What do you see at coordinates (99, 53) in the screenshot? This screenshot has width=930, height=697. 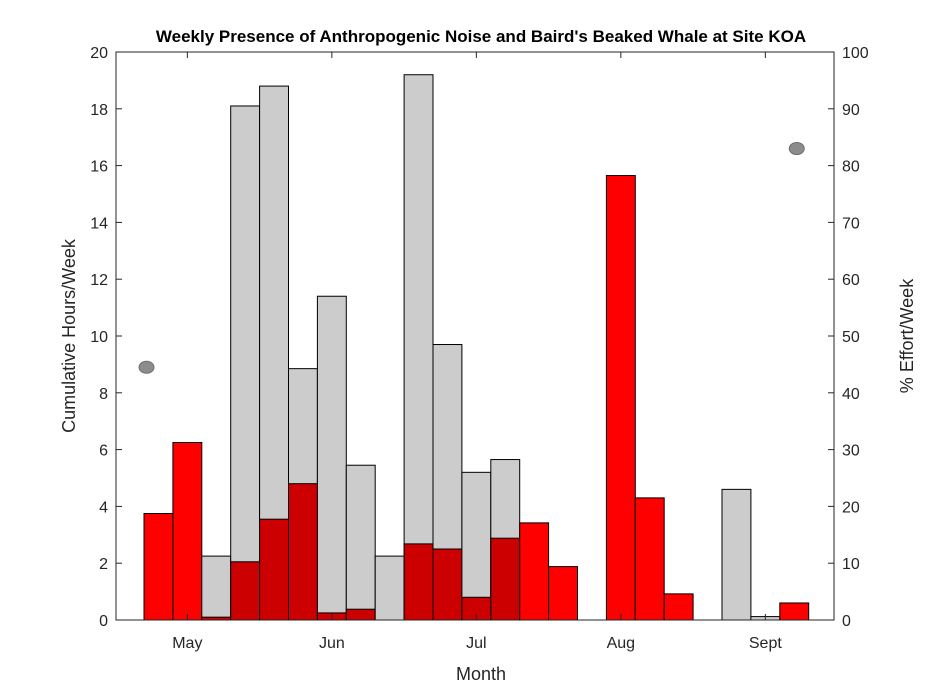 I see `y-tick-label-left: 20` at bounding box center [99, 53].